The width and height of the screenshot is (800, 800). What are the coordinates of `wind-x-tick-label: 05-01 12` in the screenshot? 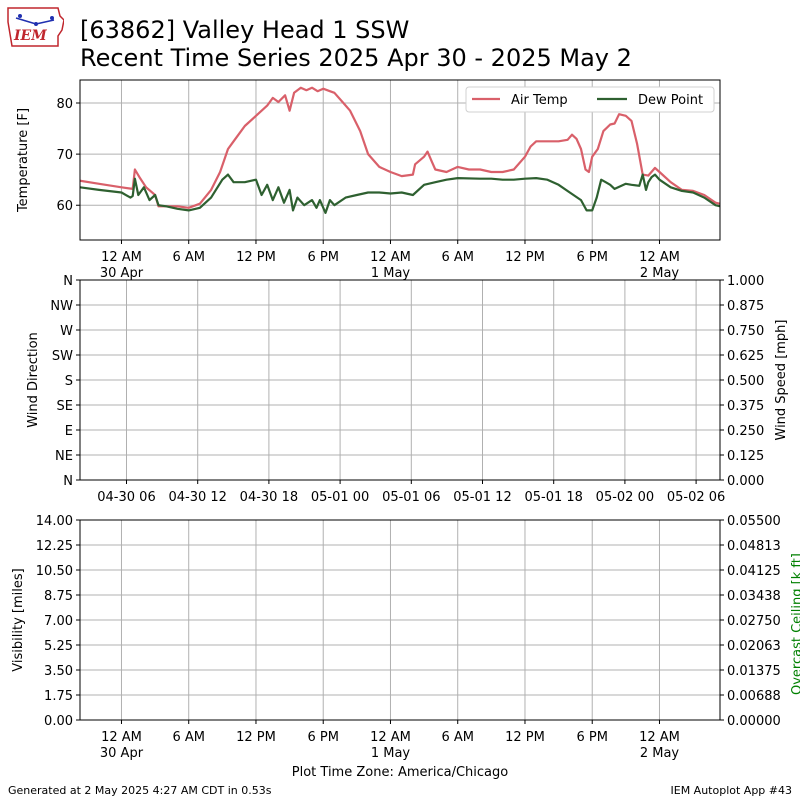 It's located at (482, 497).